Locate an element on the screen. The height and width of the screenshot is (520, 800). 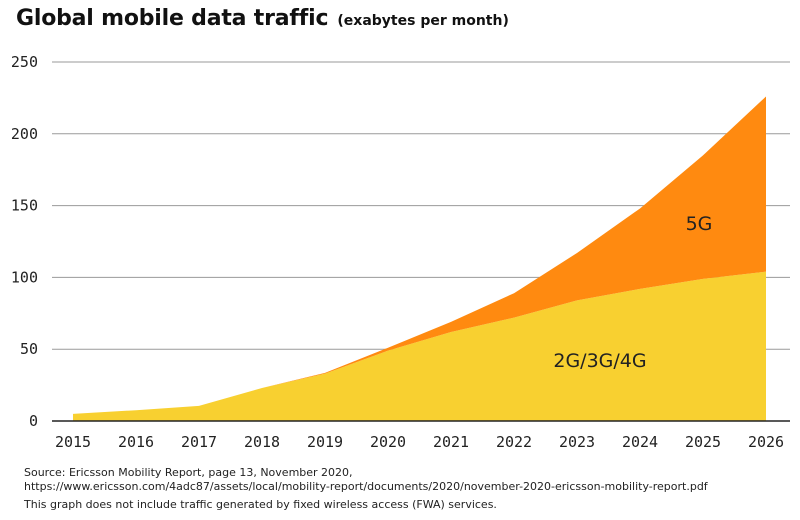
x-tick-label-2025: 2025 is located at coordinates (703, 442).